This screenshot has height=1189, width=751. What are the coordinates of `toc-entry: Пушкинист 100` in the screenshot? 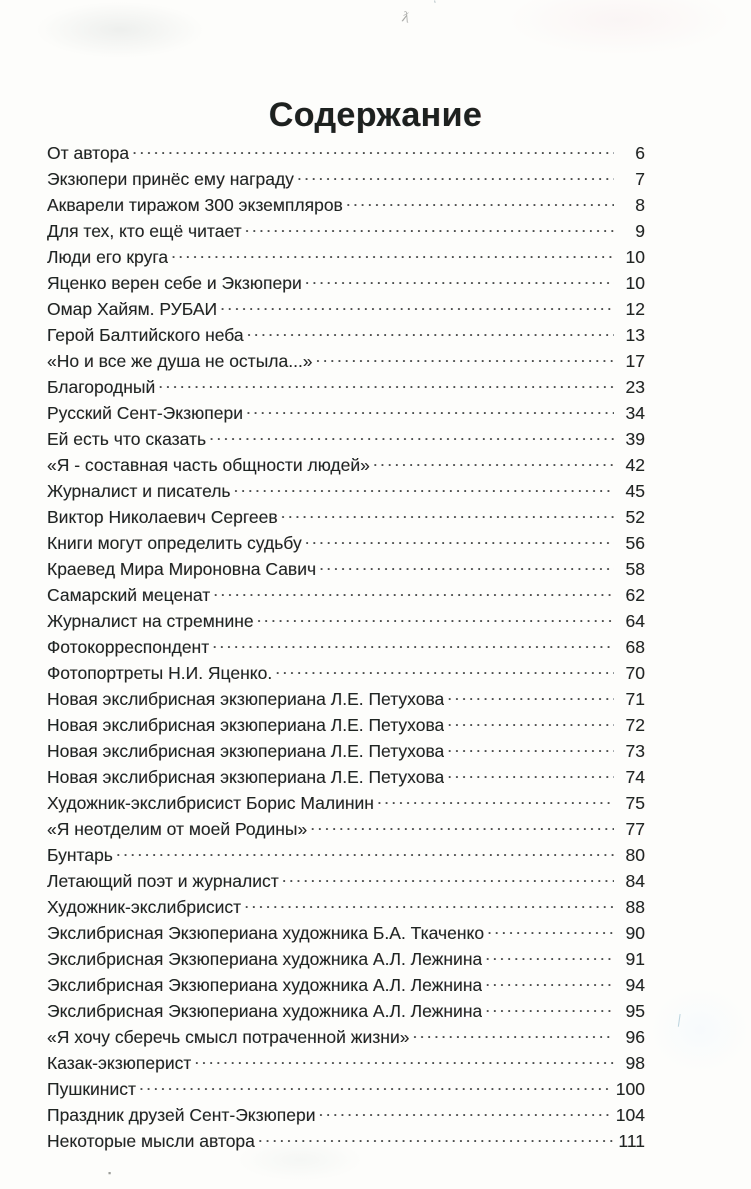 It's located at (346, 1090).